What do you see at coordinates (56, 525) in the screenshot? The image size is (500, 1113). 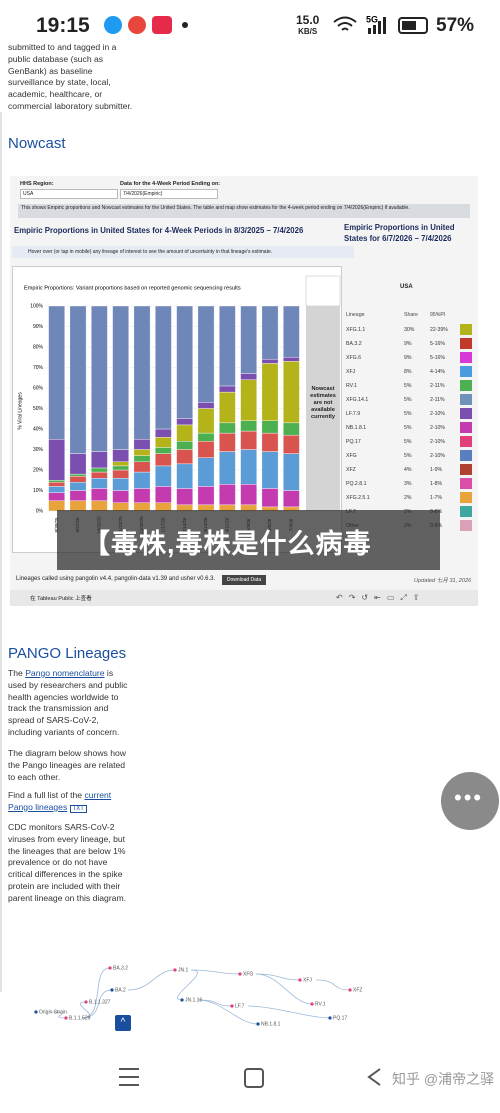 I see `x-tick-label: 8/30/25` at bounding box center [56, 525].